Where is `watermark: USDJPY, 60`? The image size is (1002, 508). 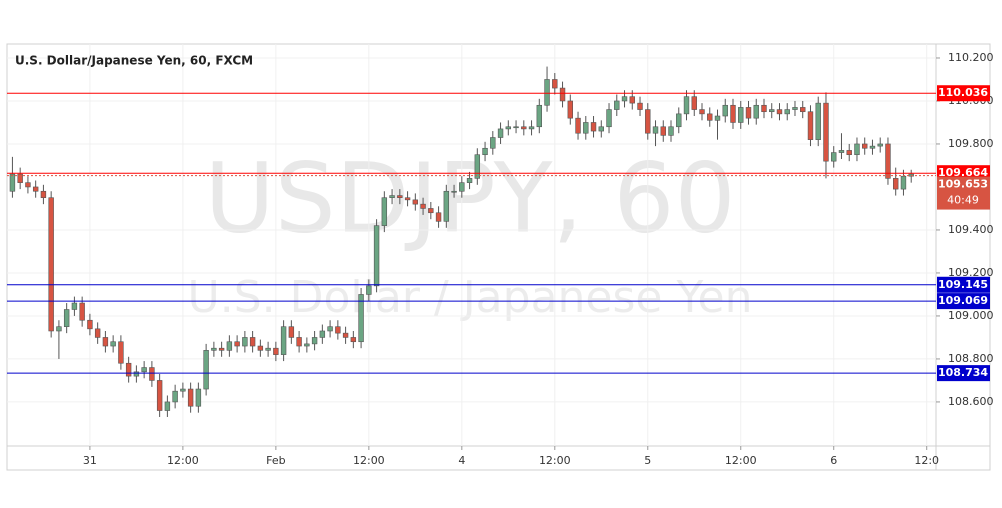 watermark: USDJPY, 60 is located at coordinates (469, 198).